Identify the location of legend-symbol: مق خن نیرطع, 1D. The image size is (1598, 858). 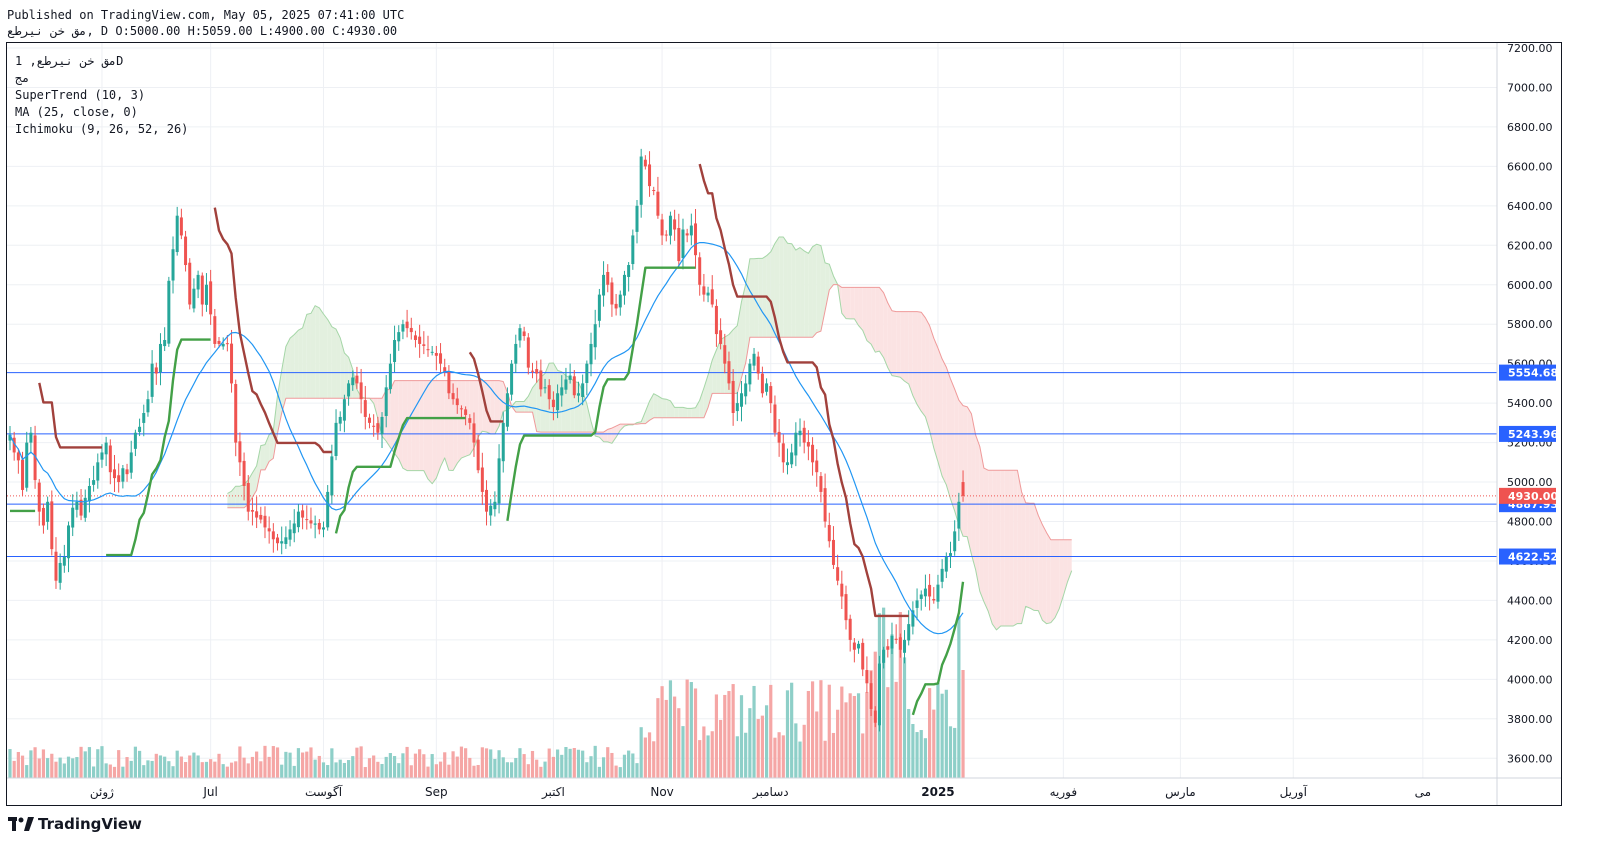
(69, 61).